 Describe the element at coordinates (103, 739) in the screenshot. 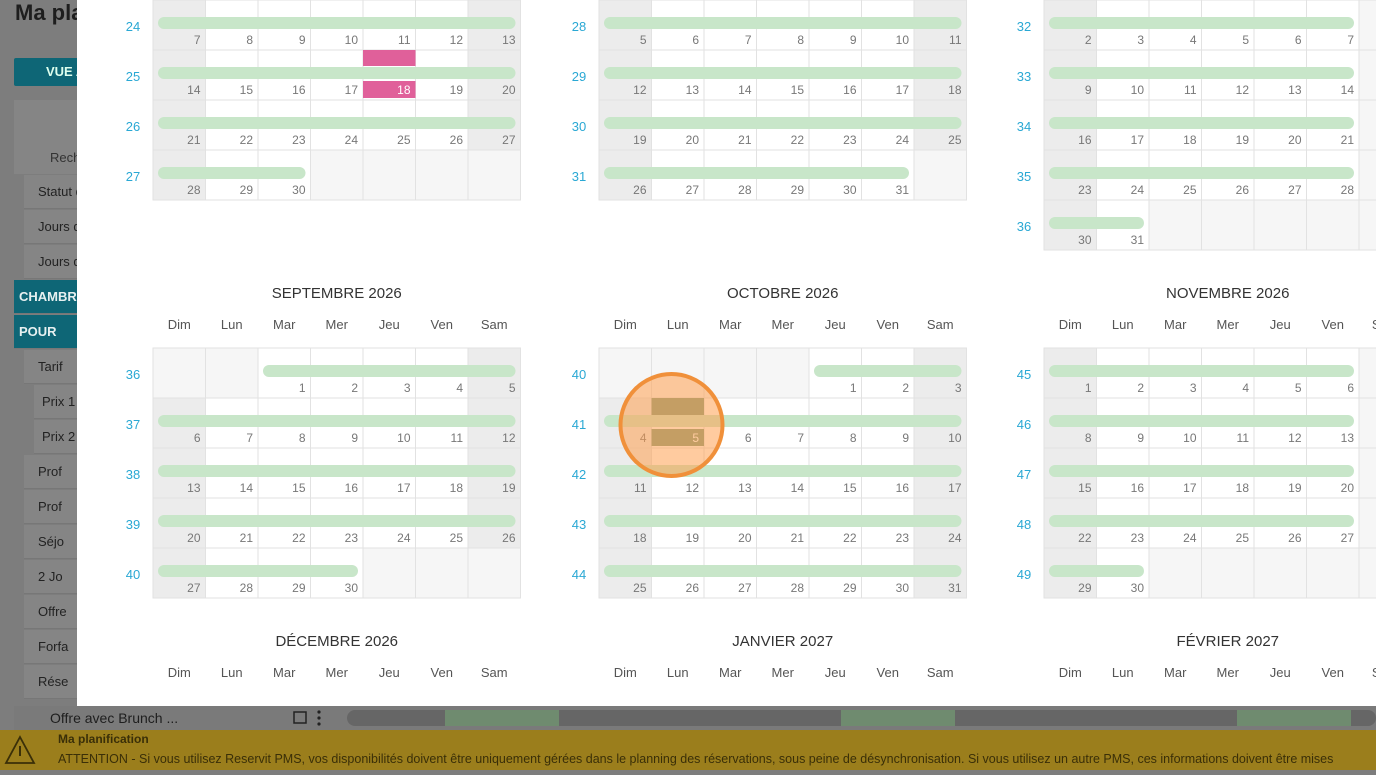

I see `banner-title: Ma planification` at that location.